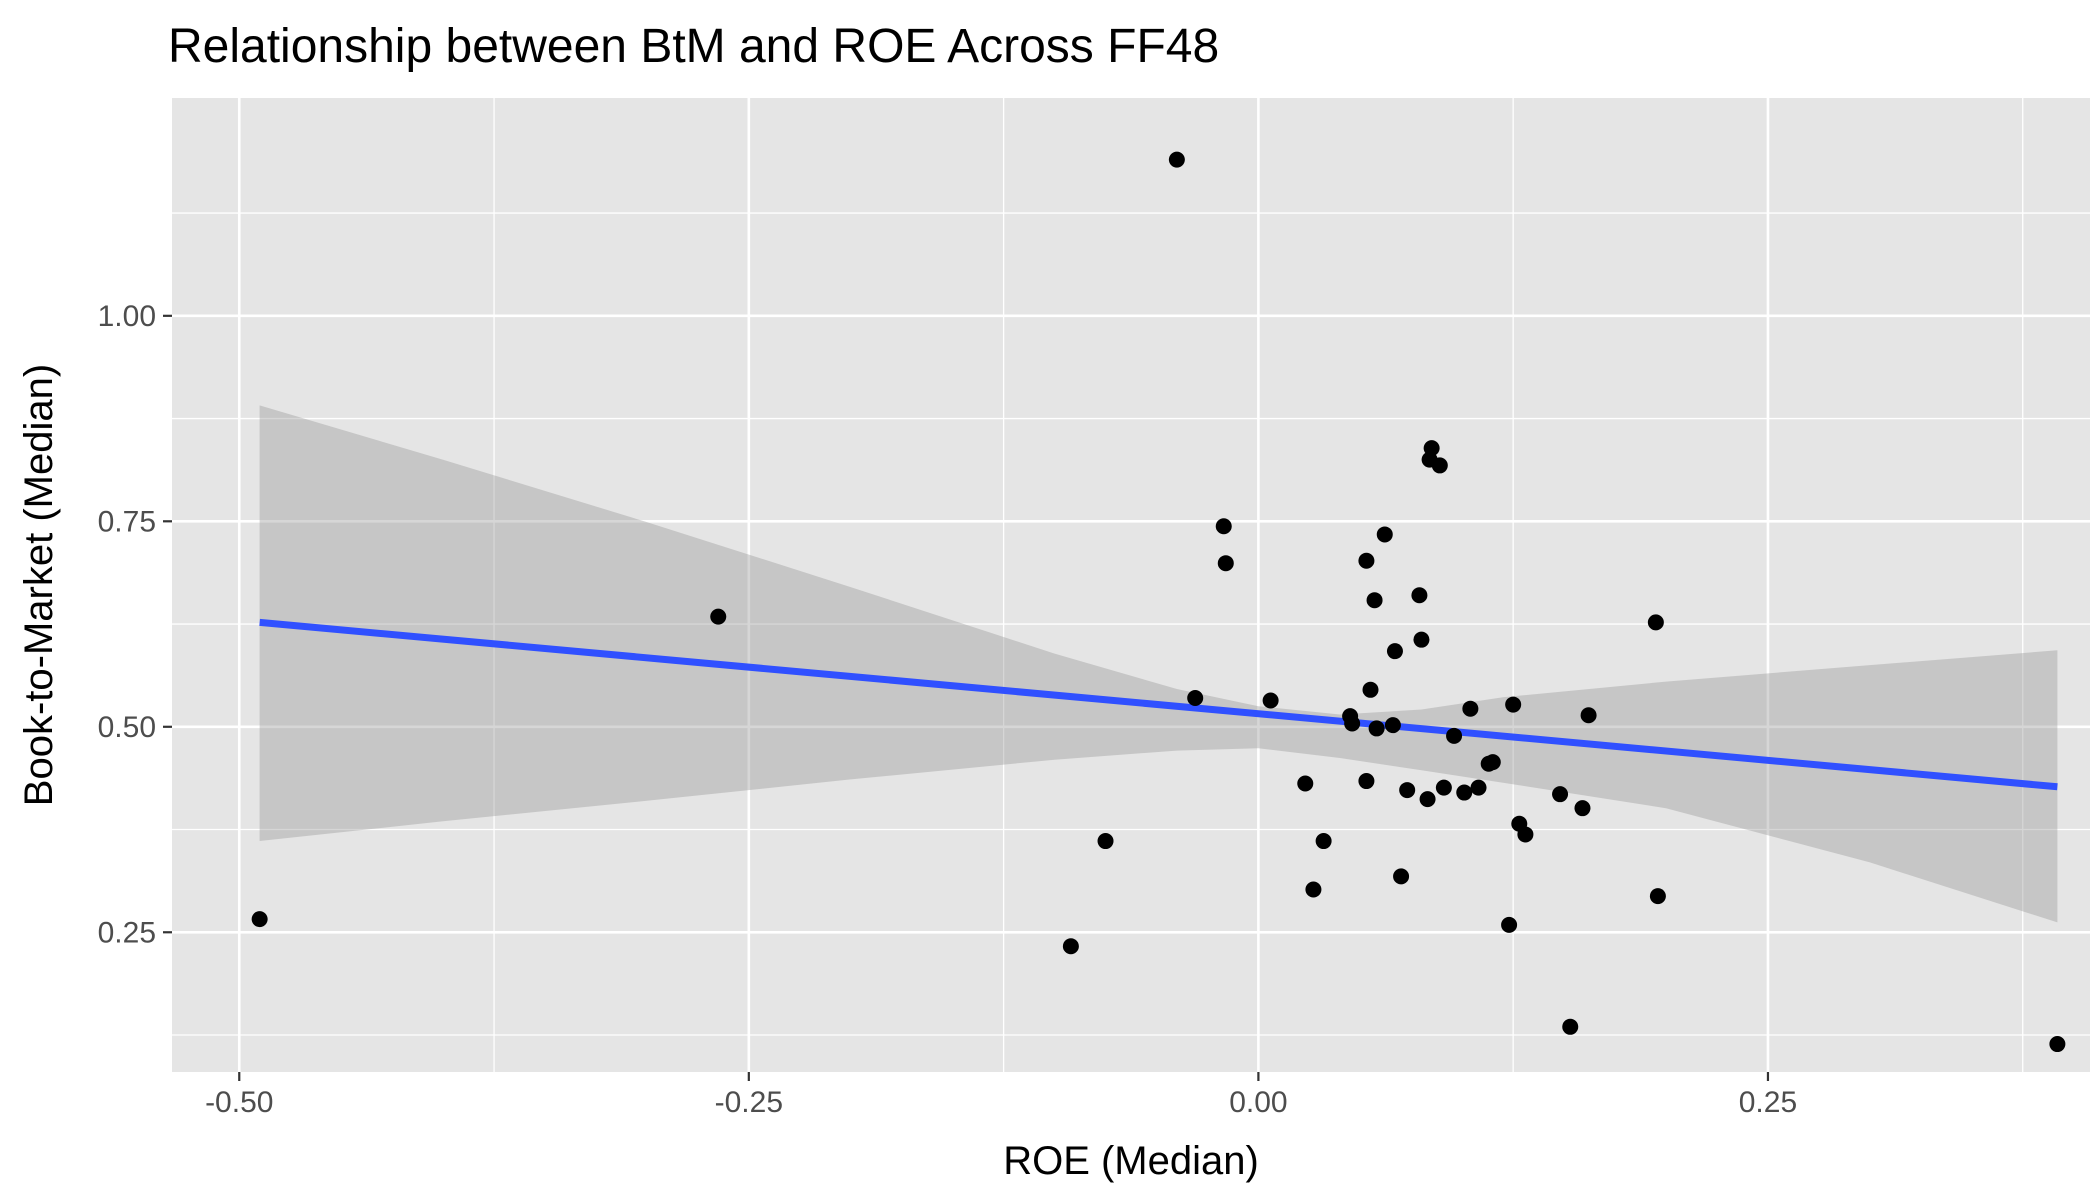 The image size is (2100, 1200). I want to click on x-tick-label: 0.25, so click(1768, 1102).